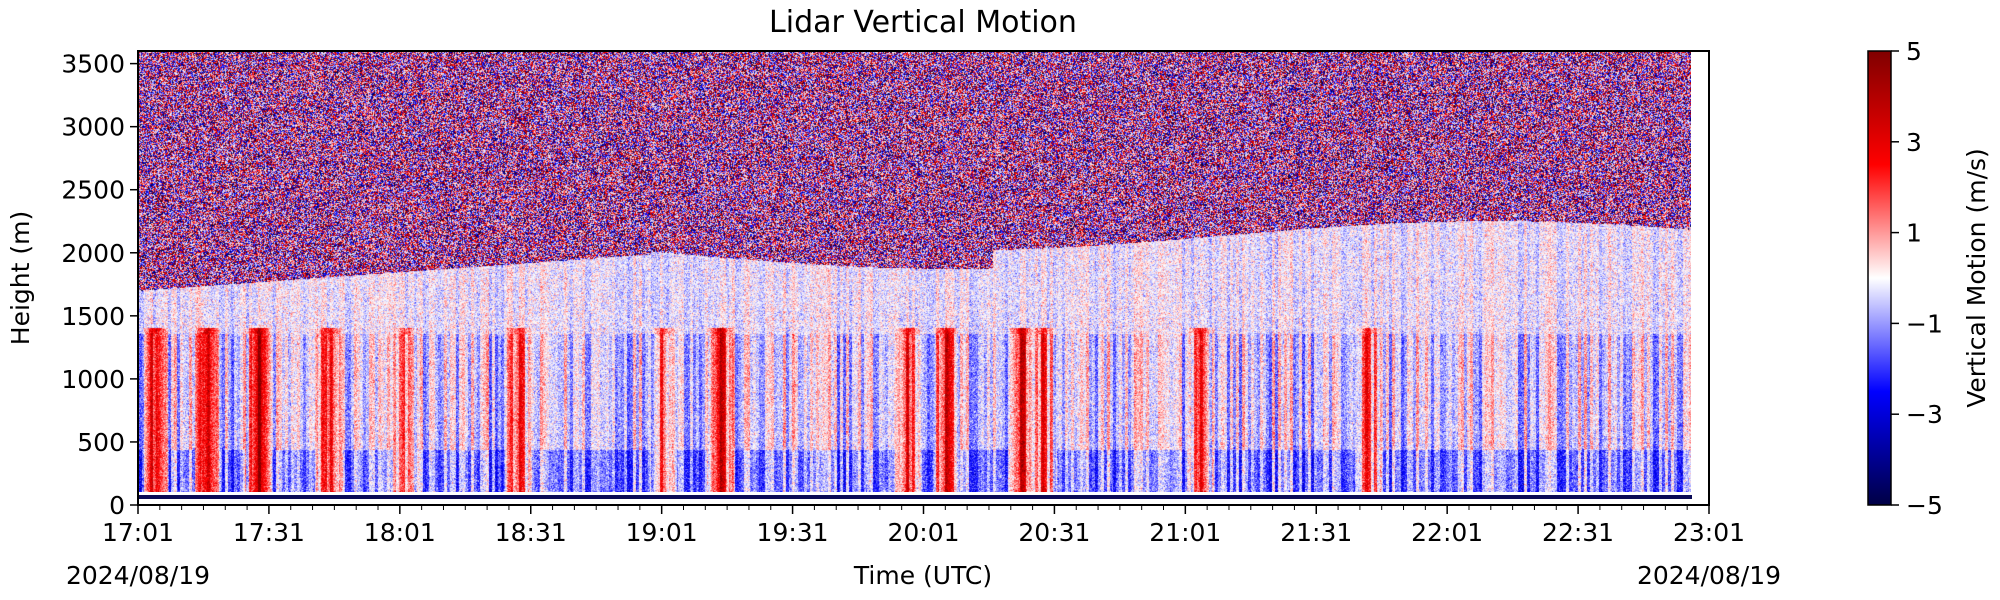 Image resolution: width=2000 pixels, height=600 pixels. What do you see at coordinates (662, 532) in the screenshot?
I see `x-tick-label: 19:01` at bounding box center [662, 532].